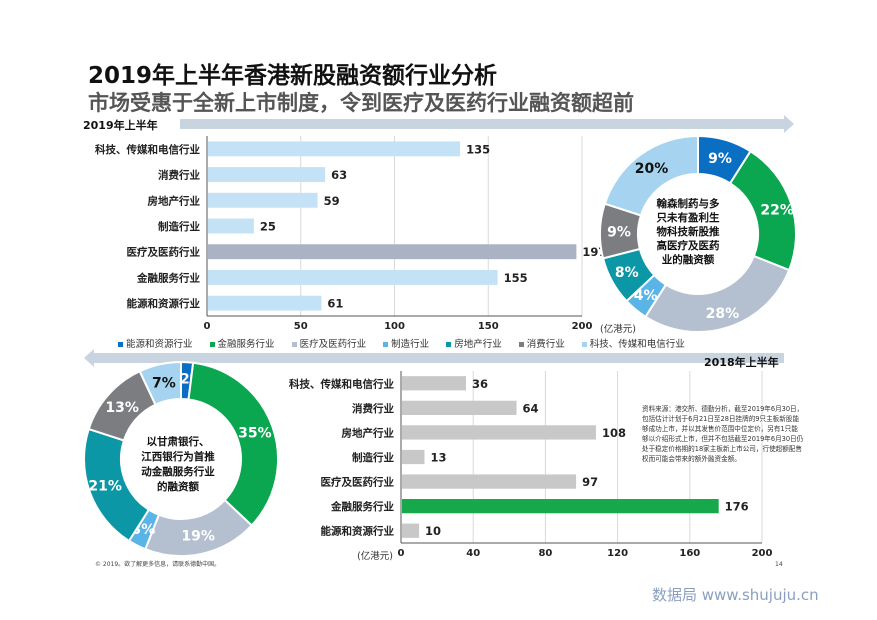  Describe the element at coordinates (339, 175) in the screenshot. I see `data-label: 63` at that location.